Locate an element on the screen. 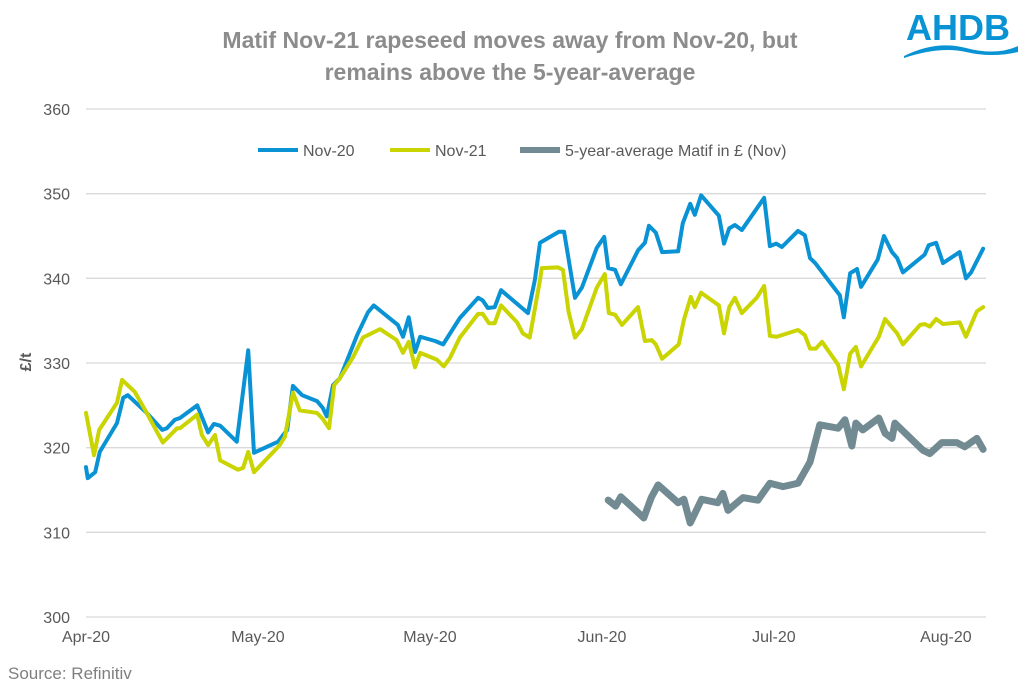 The image size is (1022, 688). x-tick-label: Aug-20 is located at coordinates (946, 637).